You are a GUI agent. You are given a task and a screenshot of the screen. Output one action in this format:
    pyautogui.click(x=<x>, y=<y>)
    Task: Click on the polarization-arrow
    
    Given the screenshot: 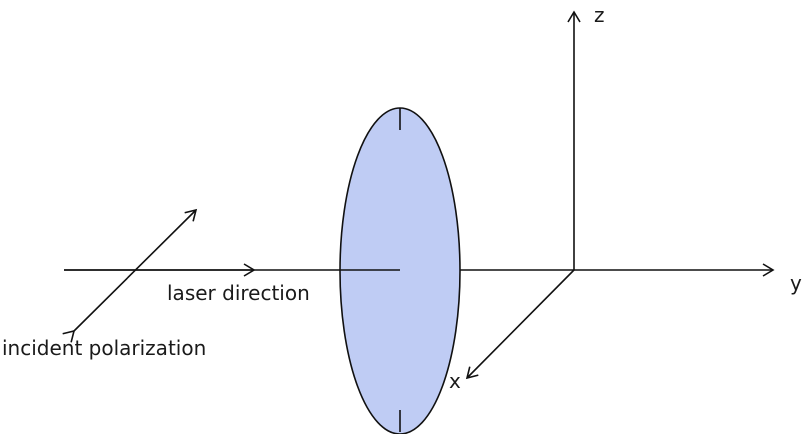 What is the action you would take?
    pyautogui.click(x=130, y=275)
    